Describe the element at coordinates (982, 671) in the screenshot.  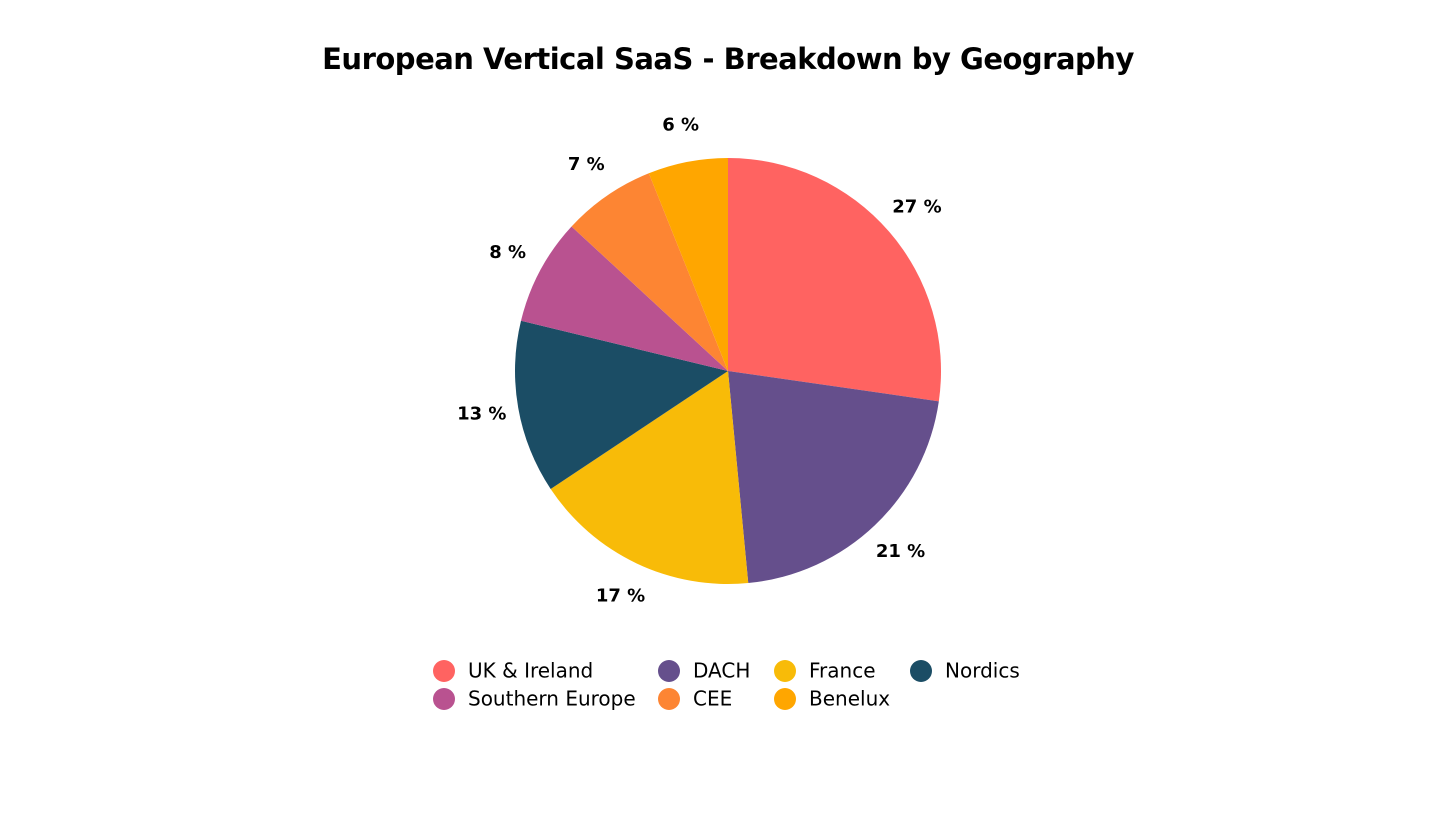
I see `legend-label: Nordics` at that location.